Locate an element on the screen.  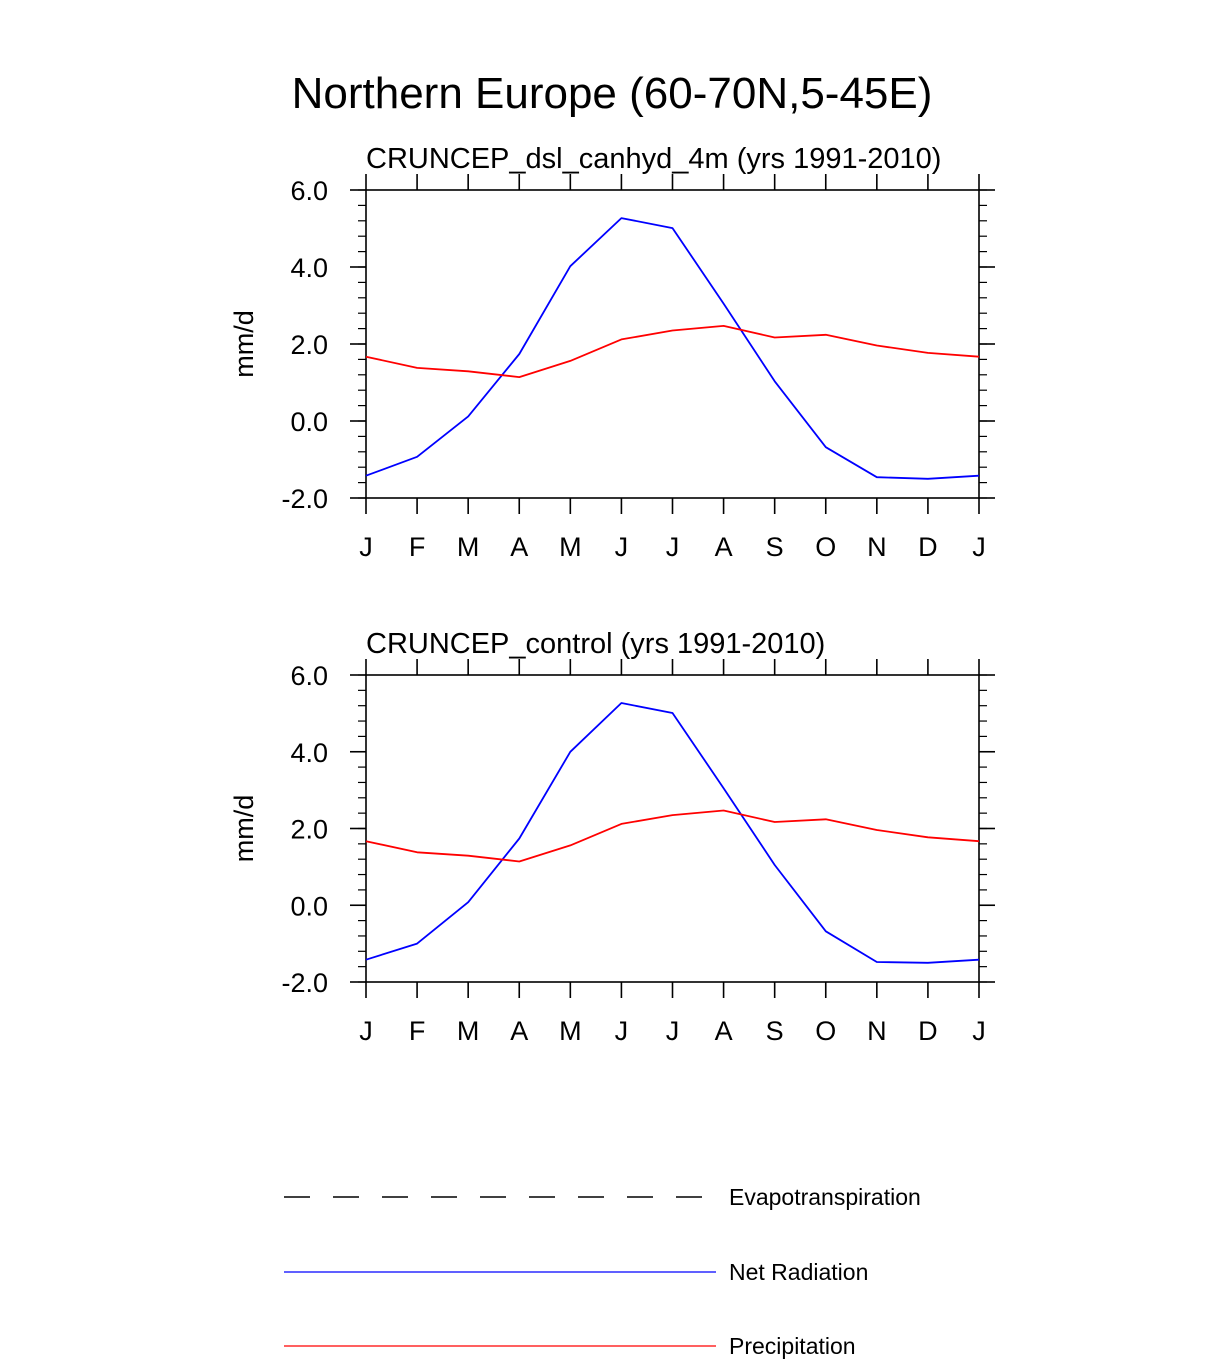
legend-label: Net Radiation is located at coordinates (798, 1272).